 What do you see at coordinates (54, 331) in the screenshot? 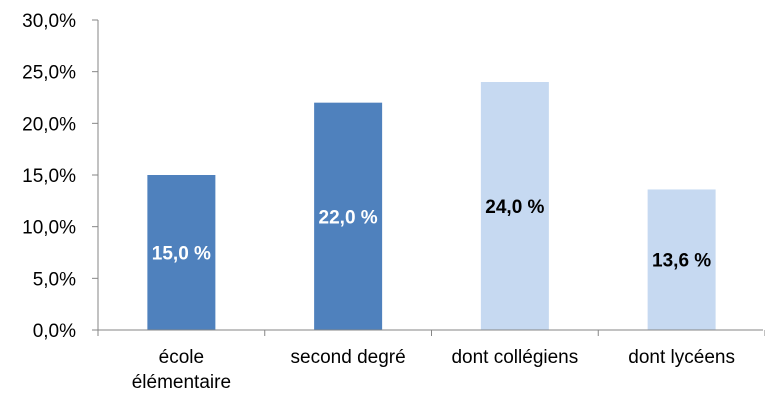
I see `y-tick-label: 0,0%` at bounding box center [54, 331].